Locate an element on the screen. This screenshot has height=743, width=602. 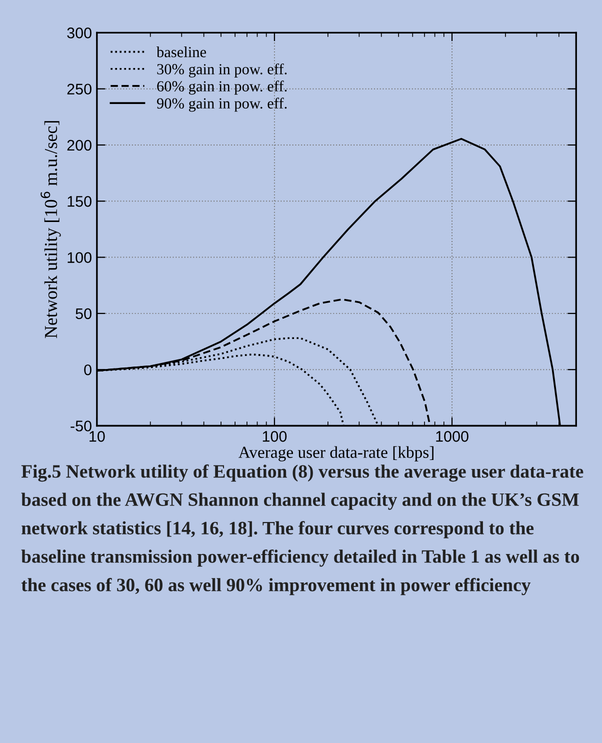
x-axis-title: Average user data-rate [kbps] is located at coordinates (336, 454).